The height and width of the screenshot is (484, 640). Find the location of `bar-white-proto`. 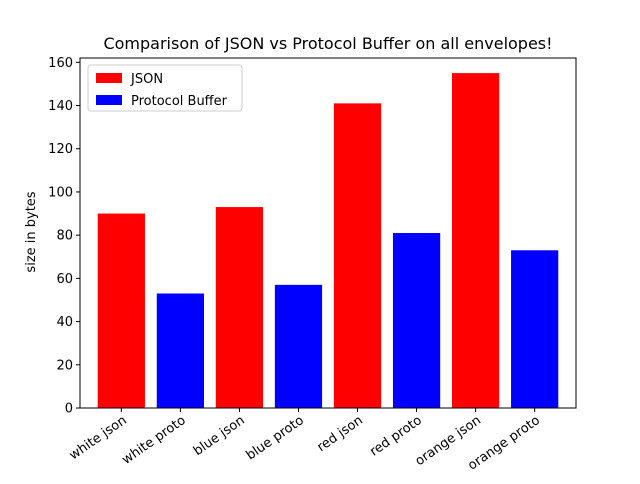

bar-white-proto is located at coordinates (180, 350).